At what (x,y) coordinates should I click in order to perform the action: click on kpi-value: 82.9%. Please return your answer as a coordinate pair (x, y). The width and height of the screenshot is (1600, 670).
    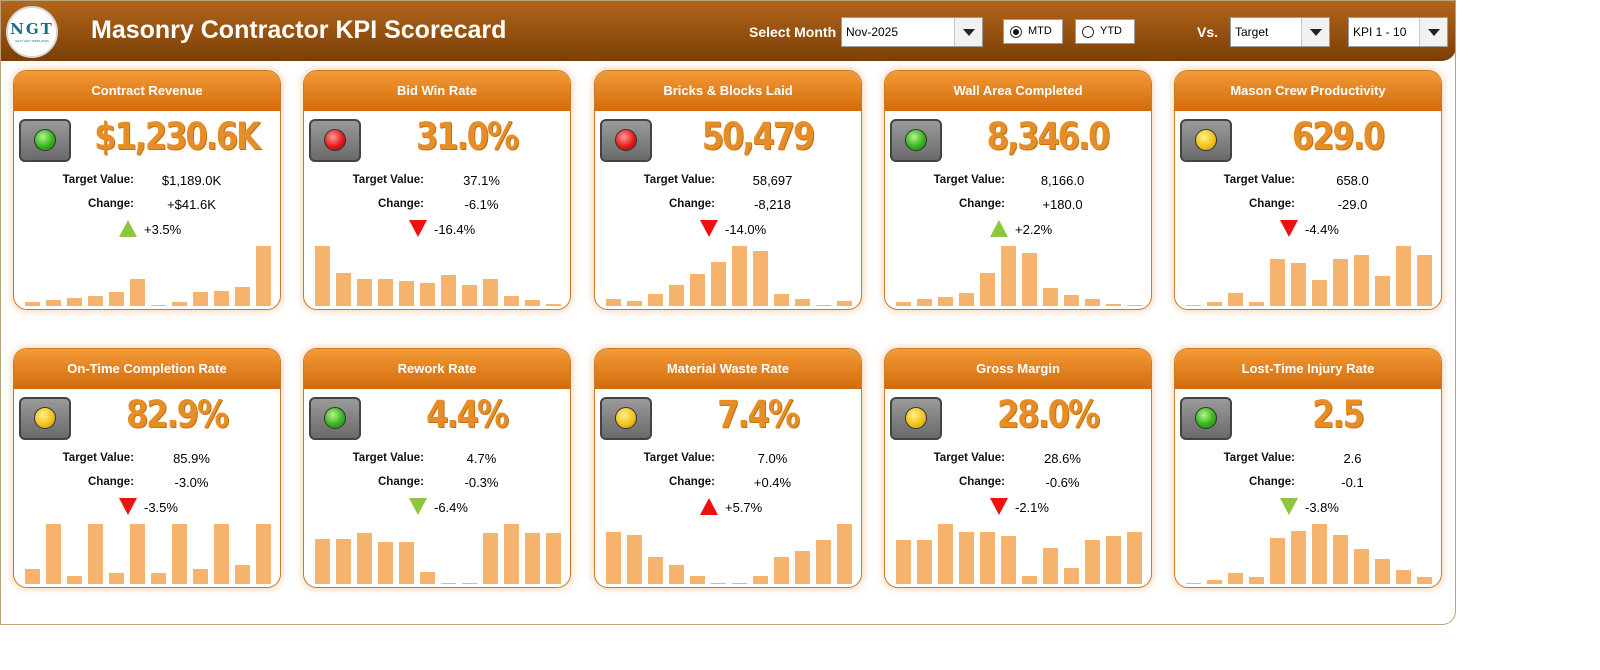
    Looking at the image, I should click on (177, 414).